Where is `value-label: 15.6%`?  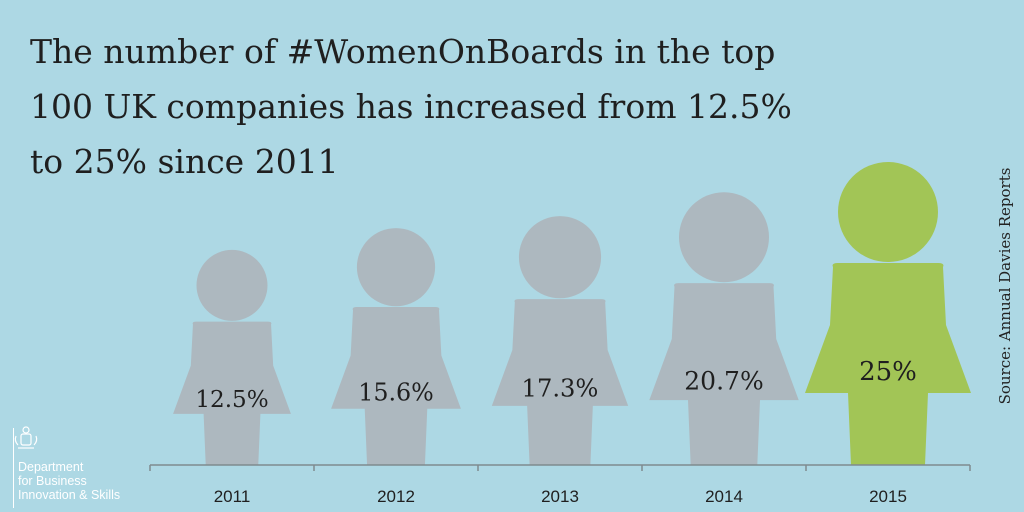
value-label: 15.6% is located at coordinates (396, 392).